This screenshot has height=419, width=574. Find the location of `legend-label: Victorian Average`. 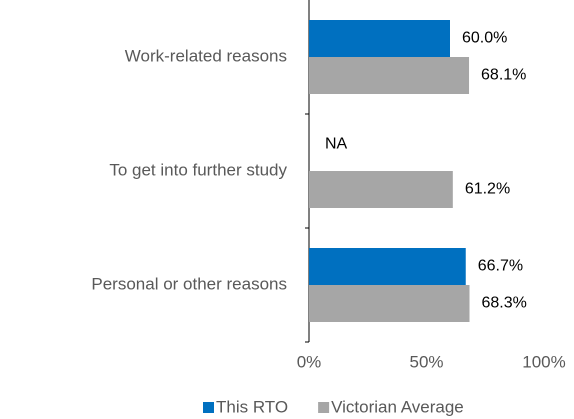

legend-label: Victorian Average is located at coordinates (397, 406).